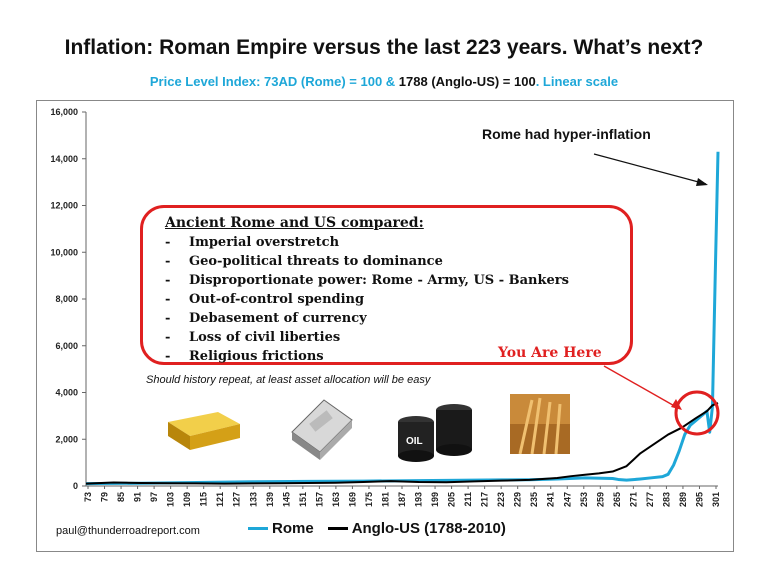  I want to click on subtitle-part1: Price Level Index: 73AD (Rome) = 100 &, so click(274, 81).